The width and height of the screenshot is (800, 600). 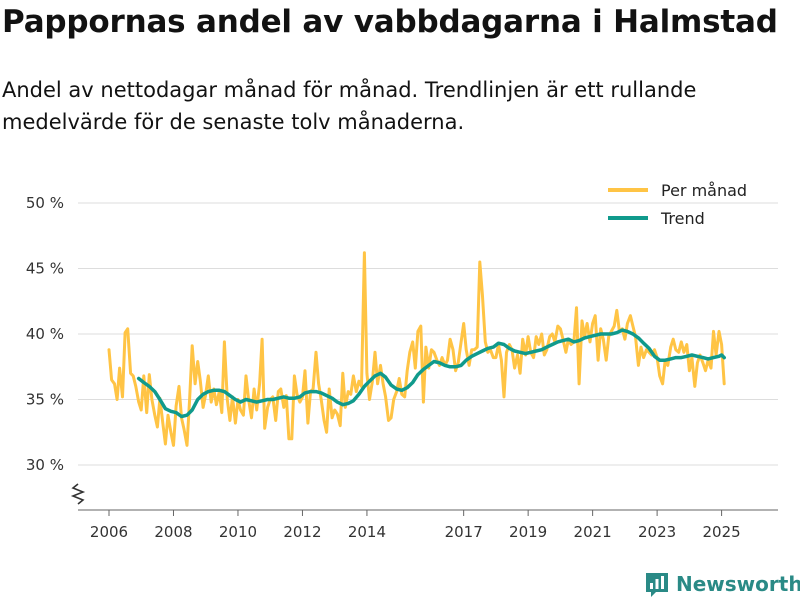 I want to click on newsworthy-logo: Newsworthy, so click(x=722, y=584).